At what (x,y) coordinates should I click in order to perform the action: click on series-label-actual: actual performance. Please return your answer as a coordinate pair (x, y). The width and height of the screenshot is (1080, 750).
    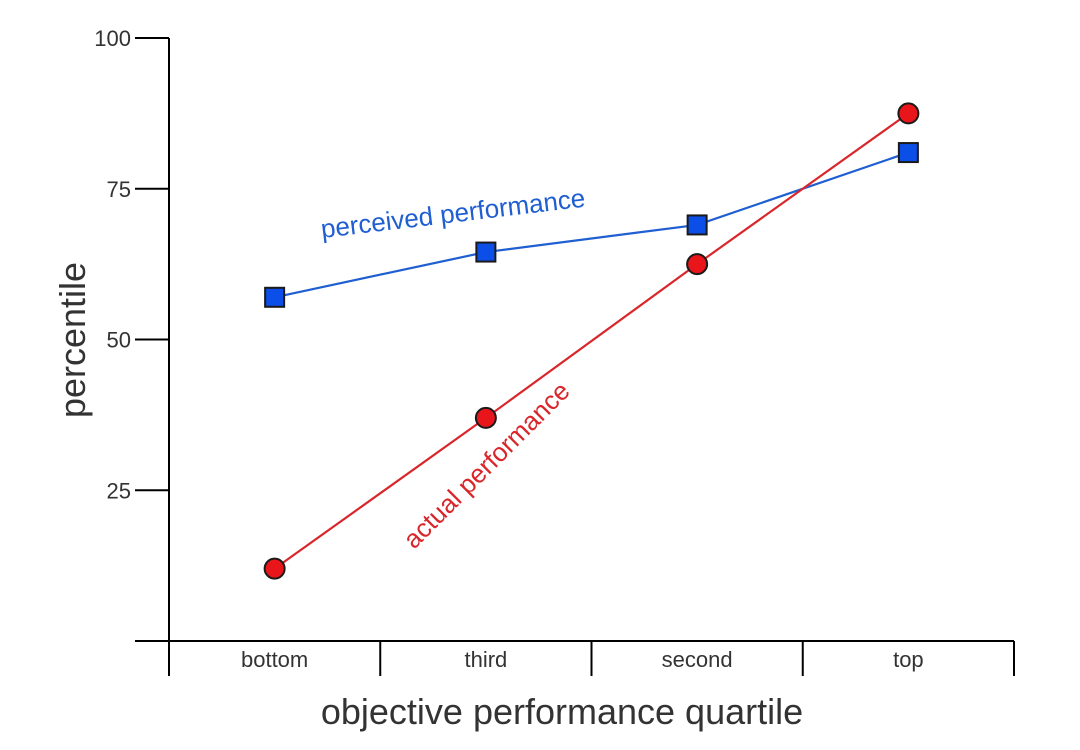
    Looking at the image, I should click on (486, 465).